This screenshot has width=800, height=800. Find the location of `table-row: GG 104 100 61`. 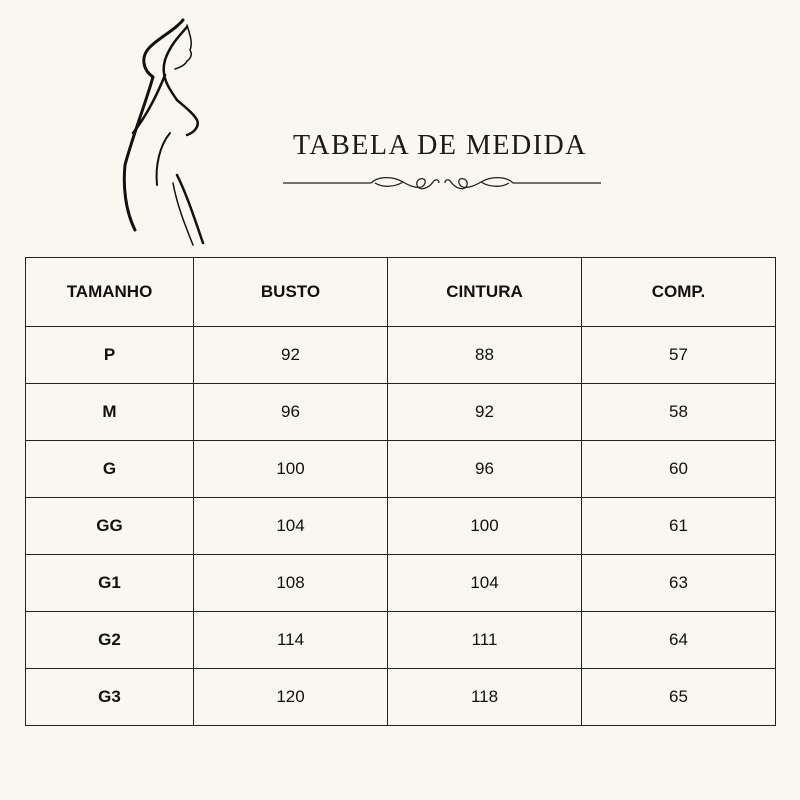

table-row: GG 104 100 61 is located at coordinates (400, 526).